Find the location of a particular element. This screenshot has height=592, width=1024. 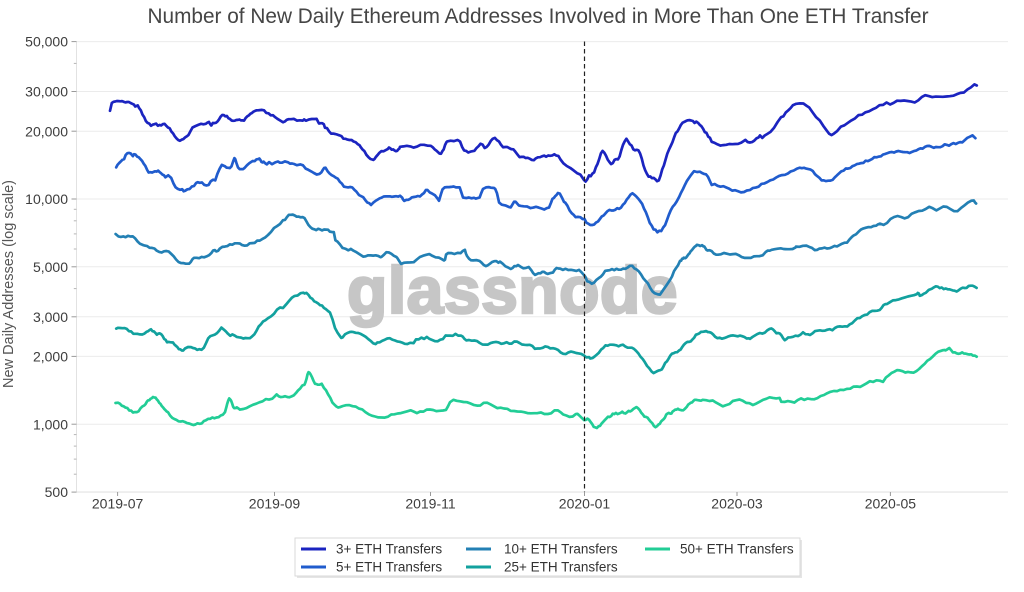

svg-text: 5+ ETH Transfers is located at coordinates (389, 567).